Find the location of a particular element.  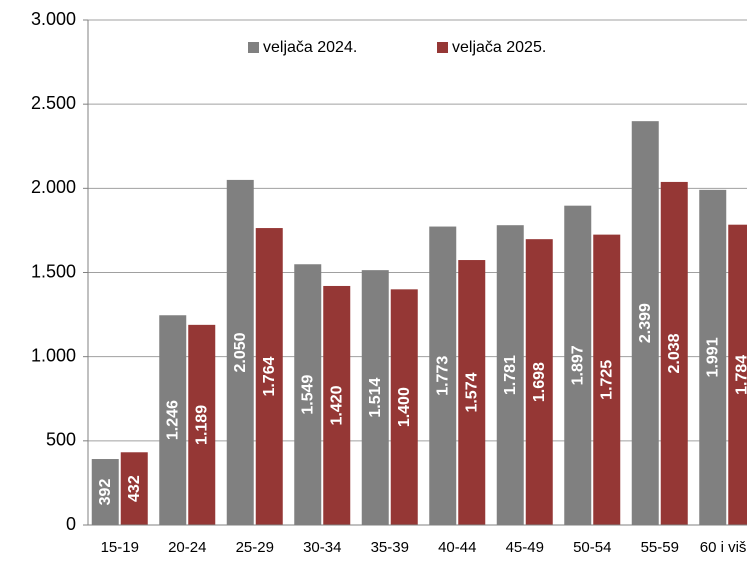

value-label: 1.725 is located at coordinates (606, 380).